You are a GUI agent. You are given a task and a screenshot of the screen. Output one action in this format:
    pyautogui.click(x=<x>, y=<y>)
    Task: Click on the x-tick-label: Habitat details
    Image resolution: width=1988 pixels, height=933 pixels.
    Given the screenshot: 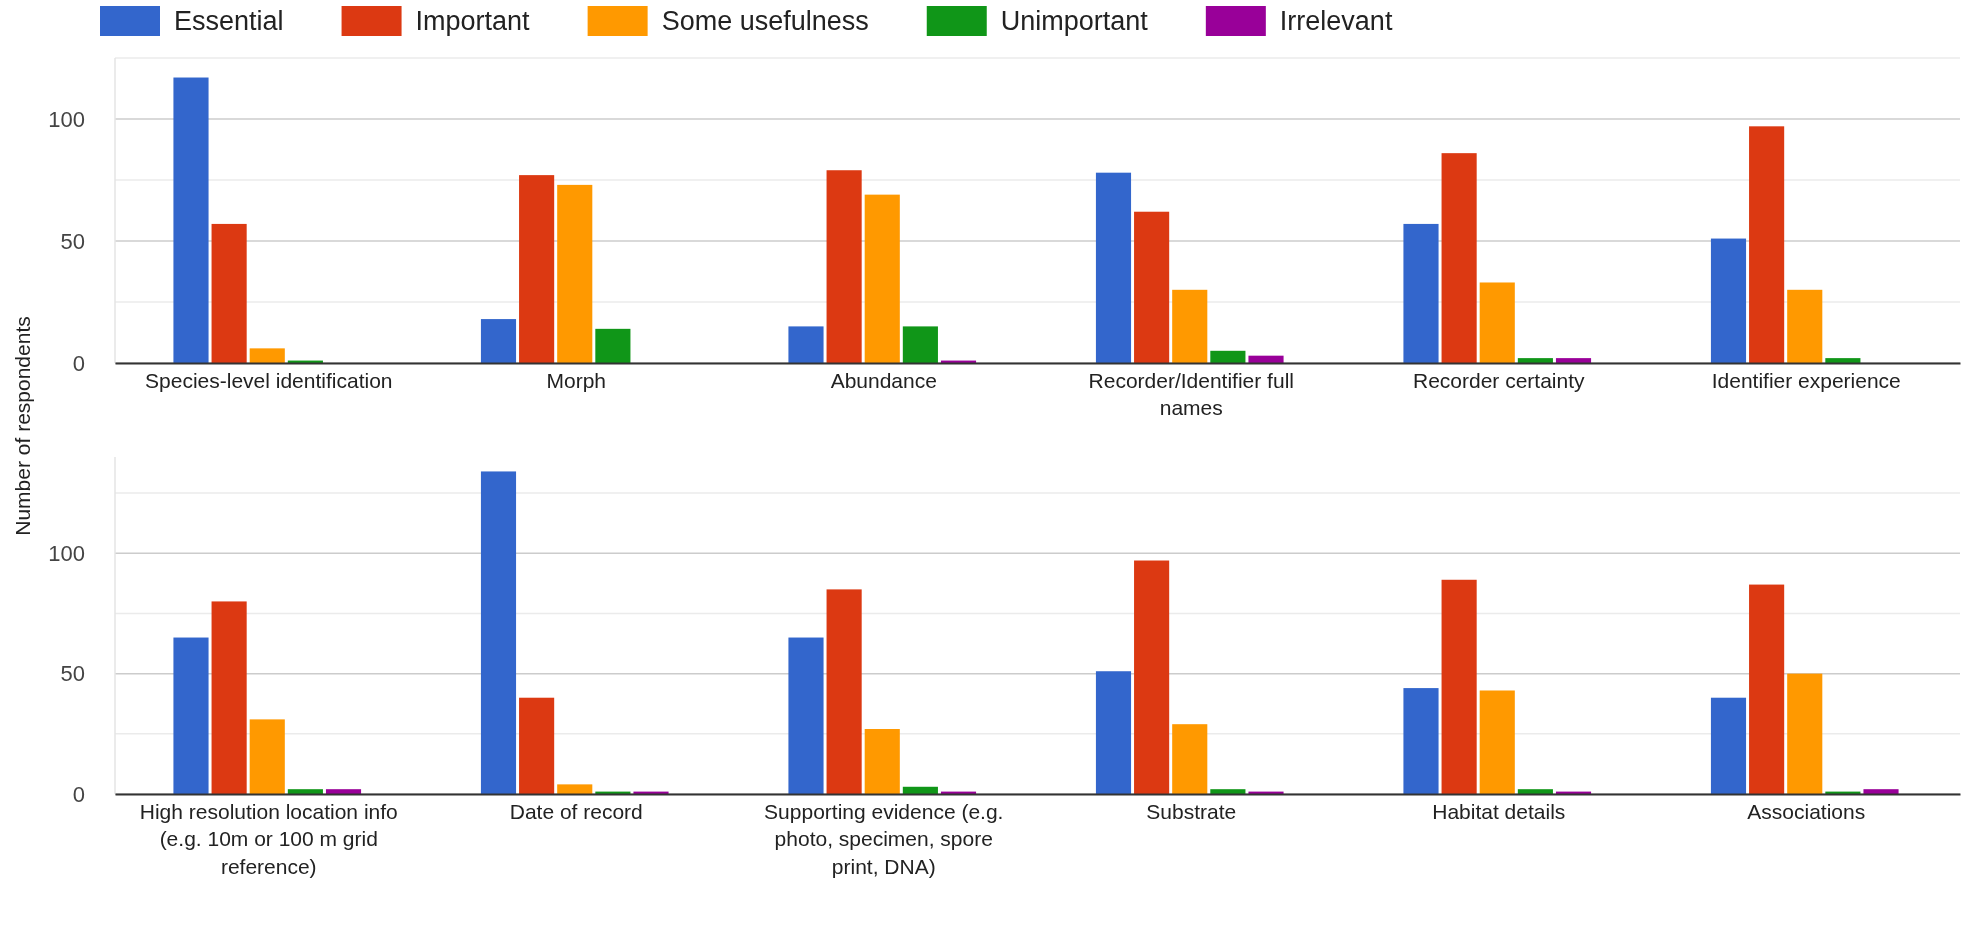 What is the action you would take?
    pyautogui.click(x=1499, y=811)
    